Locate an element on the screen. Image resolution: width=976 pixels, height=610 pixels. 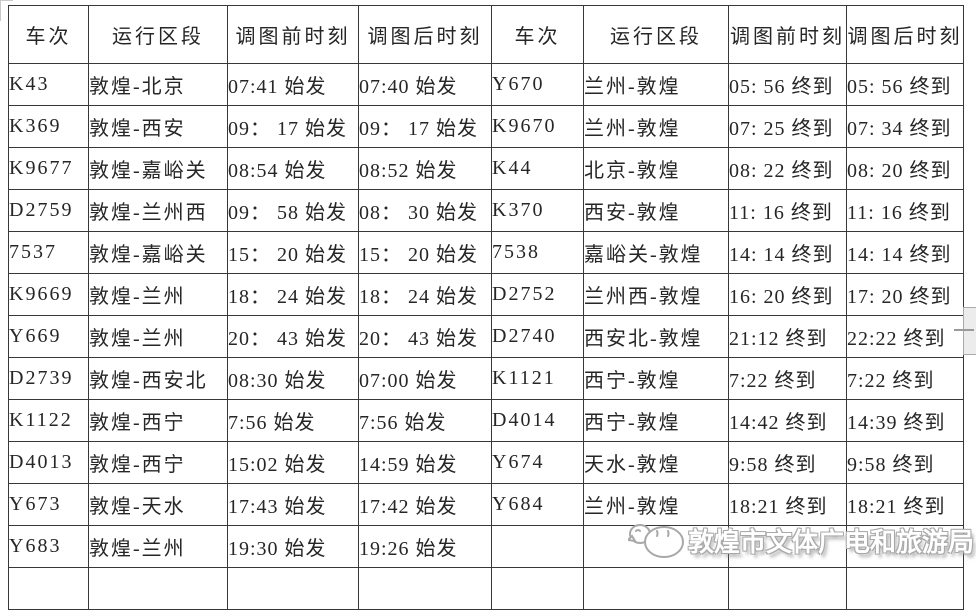
table-cell: 14:39 终到 is located at coordinates (905, 420).